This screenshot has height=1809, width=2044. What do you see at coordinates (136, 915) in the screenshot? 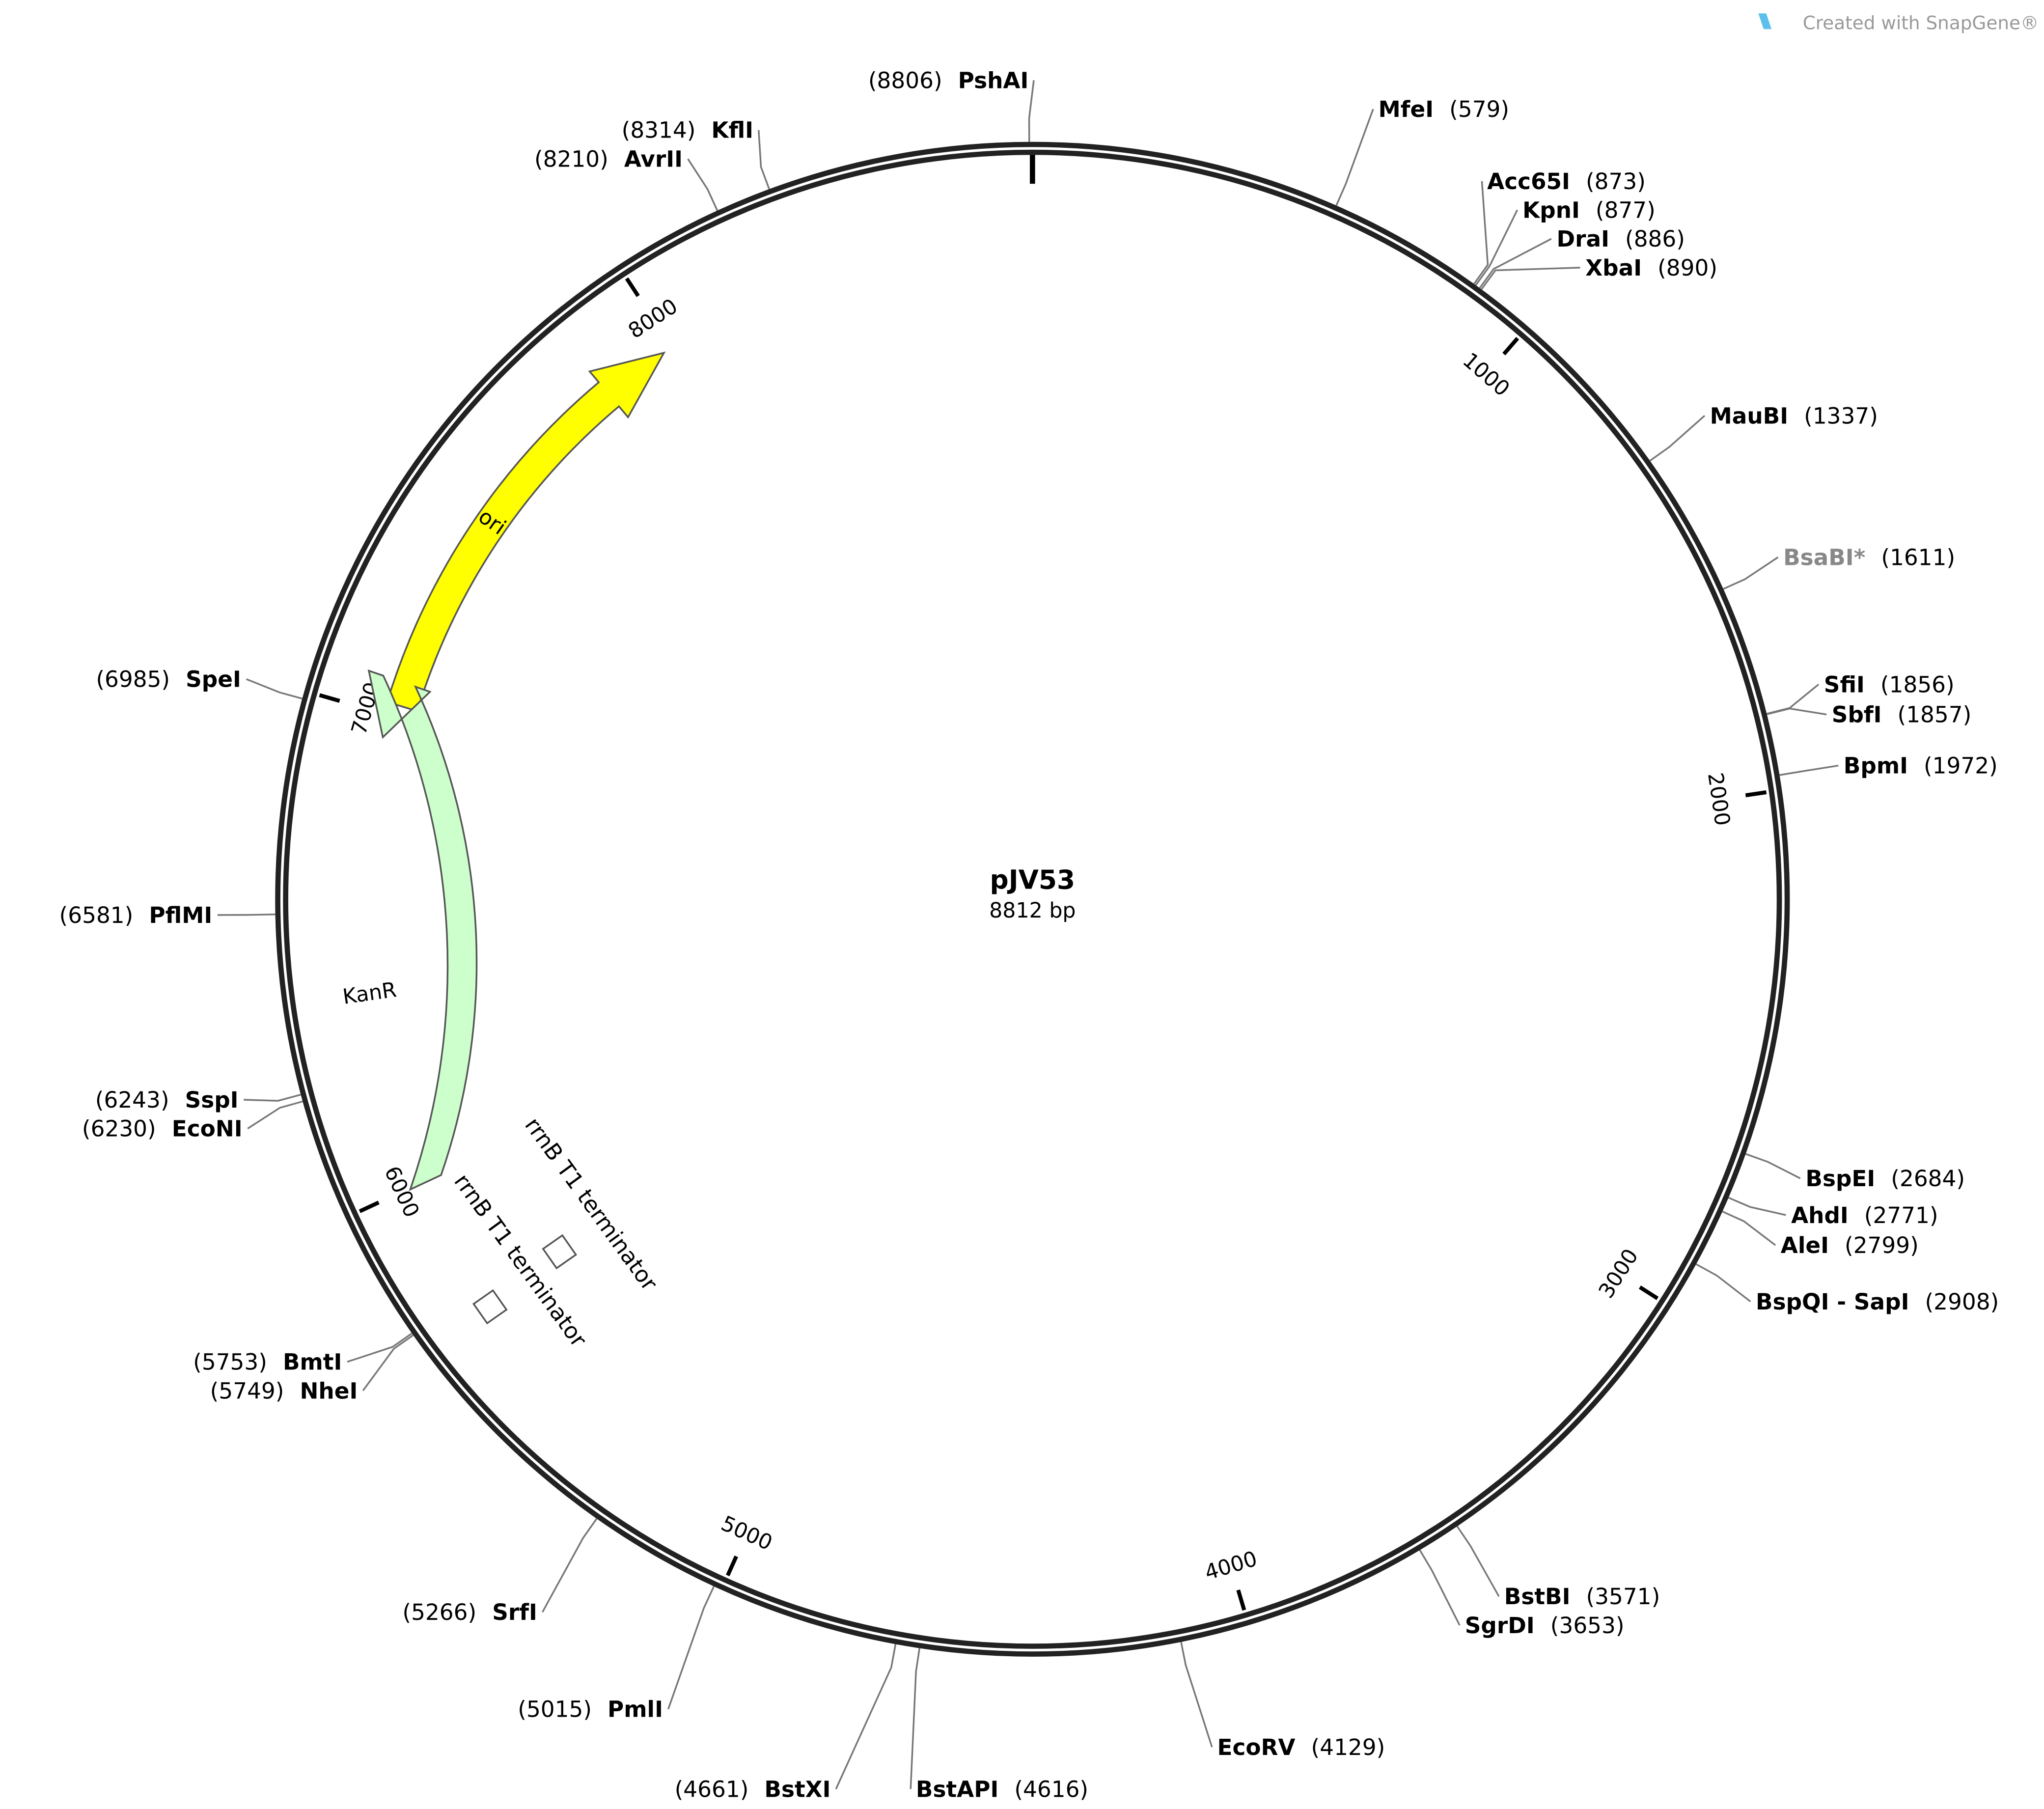
I see `site-label: (6581) PflMI` at bounding box center [136, 915].